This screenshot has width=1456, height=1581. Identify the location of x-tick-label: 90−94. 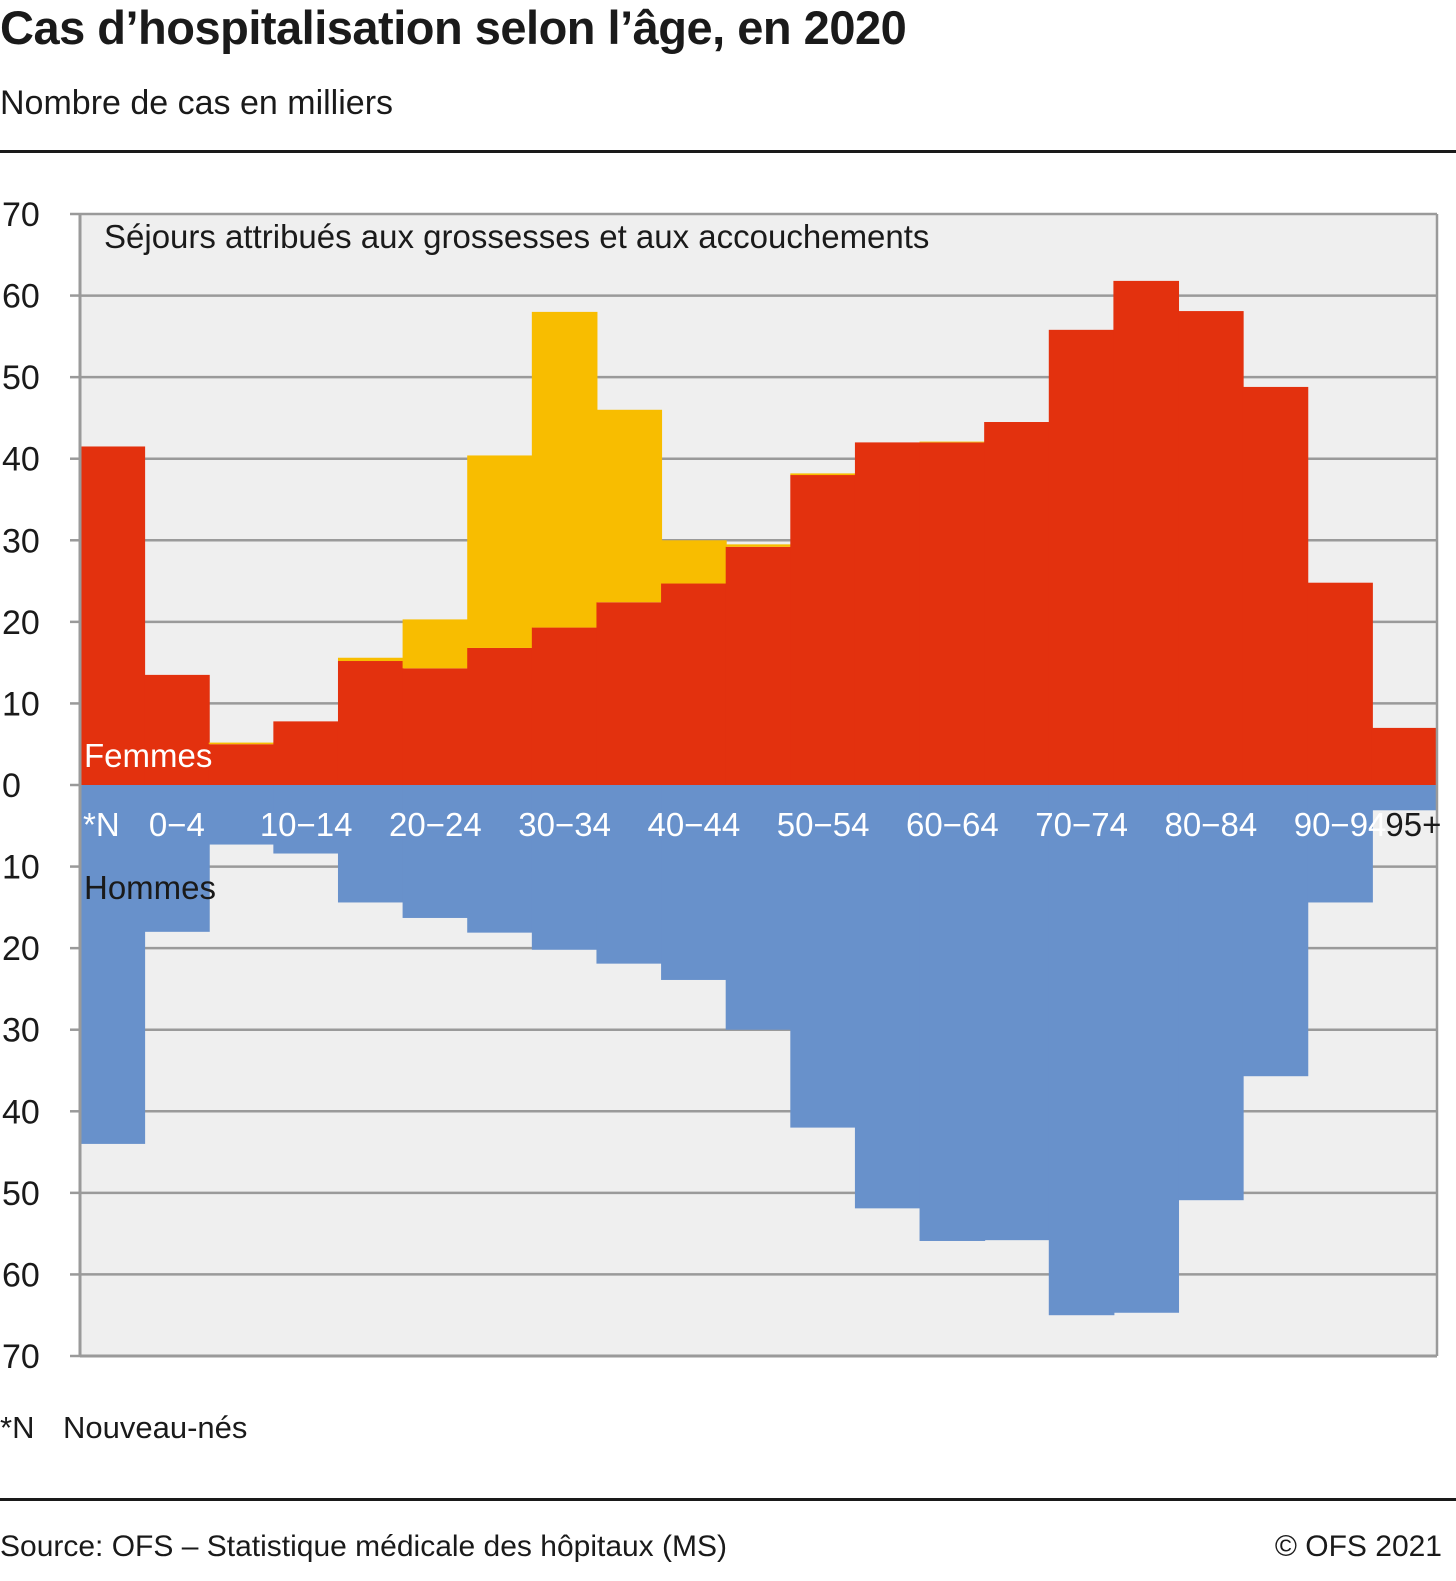
(1340, 824).